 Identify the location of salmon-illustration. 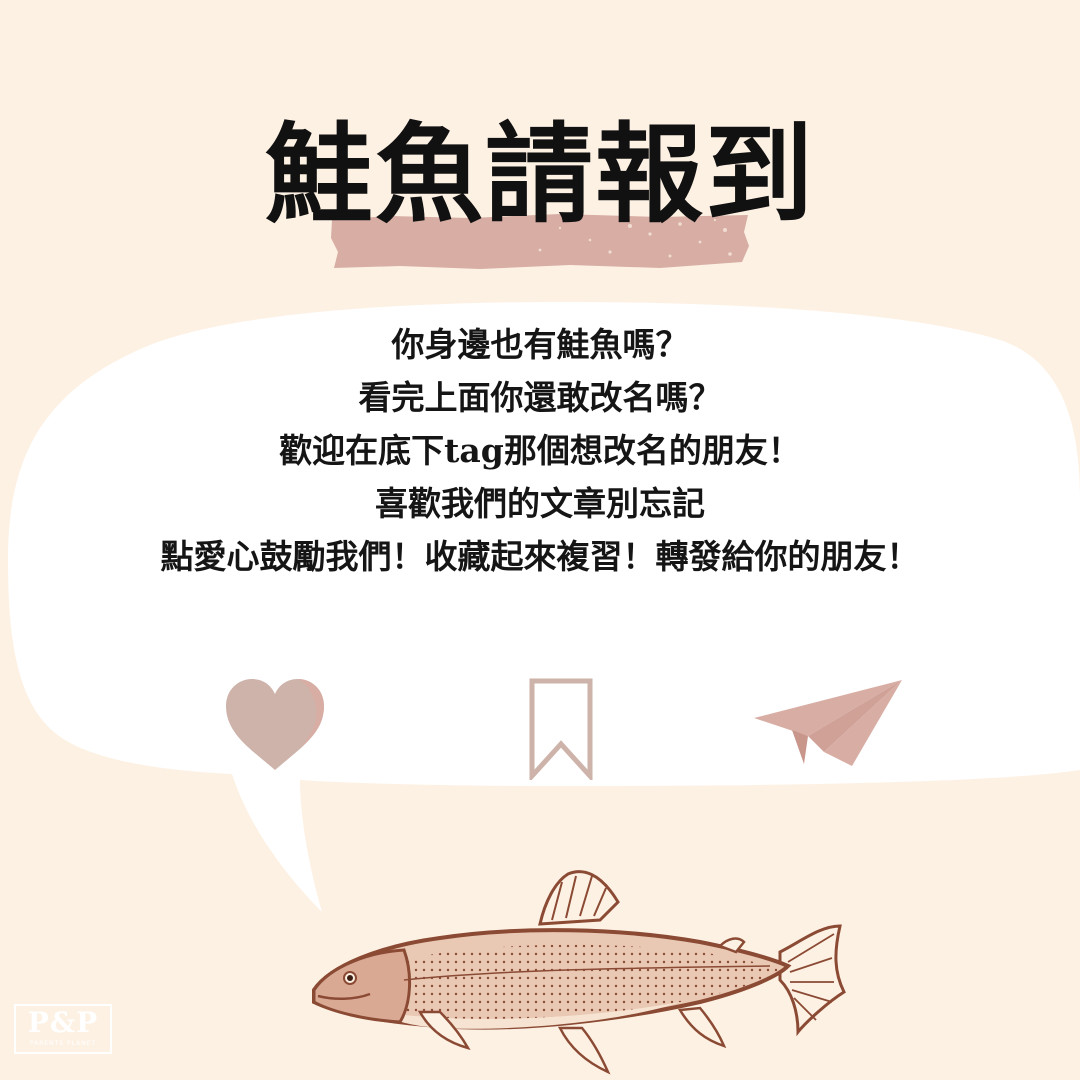
(579, 972).